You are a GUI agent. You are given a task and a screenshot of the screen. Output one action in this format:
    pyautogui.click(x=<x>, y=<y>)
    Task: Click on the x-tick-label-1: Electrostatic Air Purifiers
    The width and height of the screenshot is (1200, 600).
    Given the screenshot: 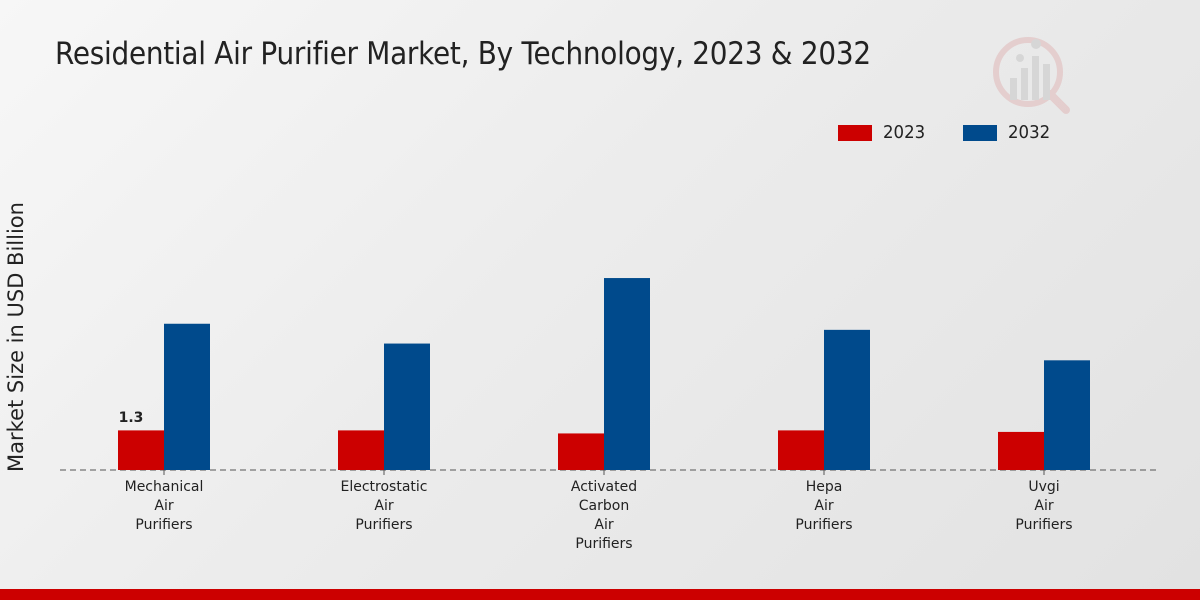 What is the action you would take?
    pyautogui.click(x=384, y=506)
    